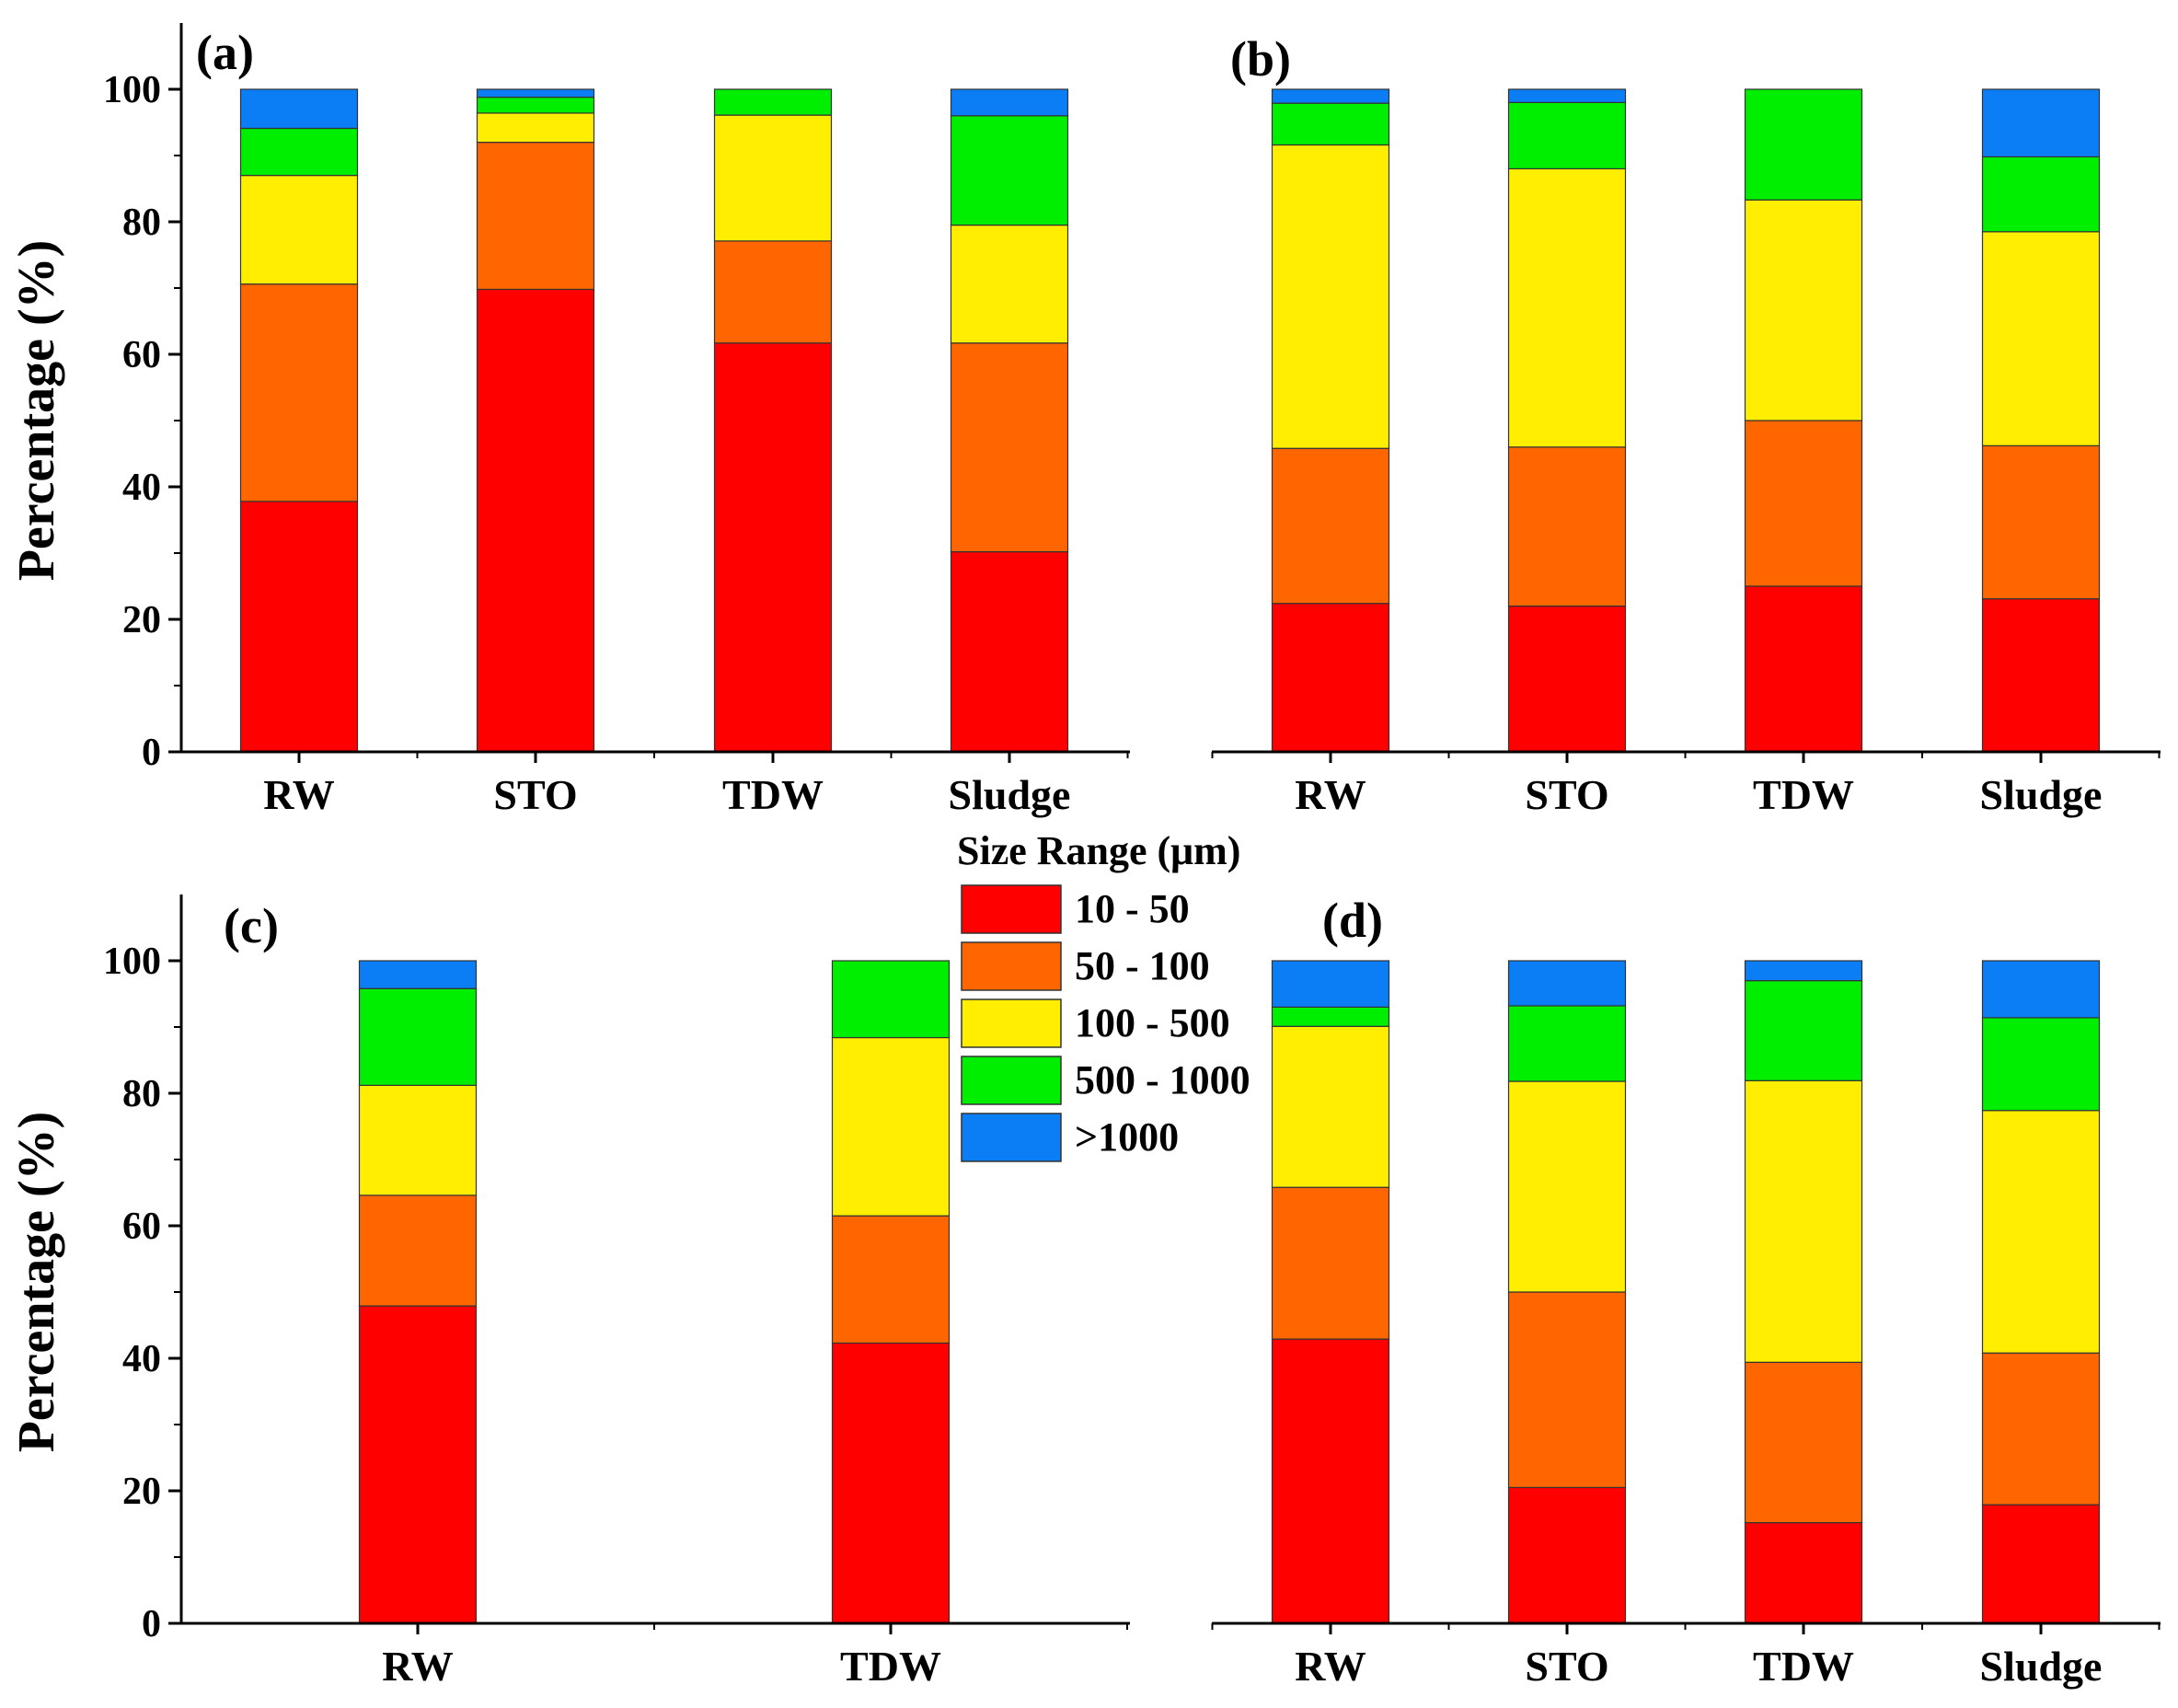  I want to click on panel-label: (c), so click(251, 925).